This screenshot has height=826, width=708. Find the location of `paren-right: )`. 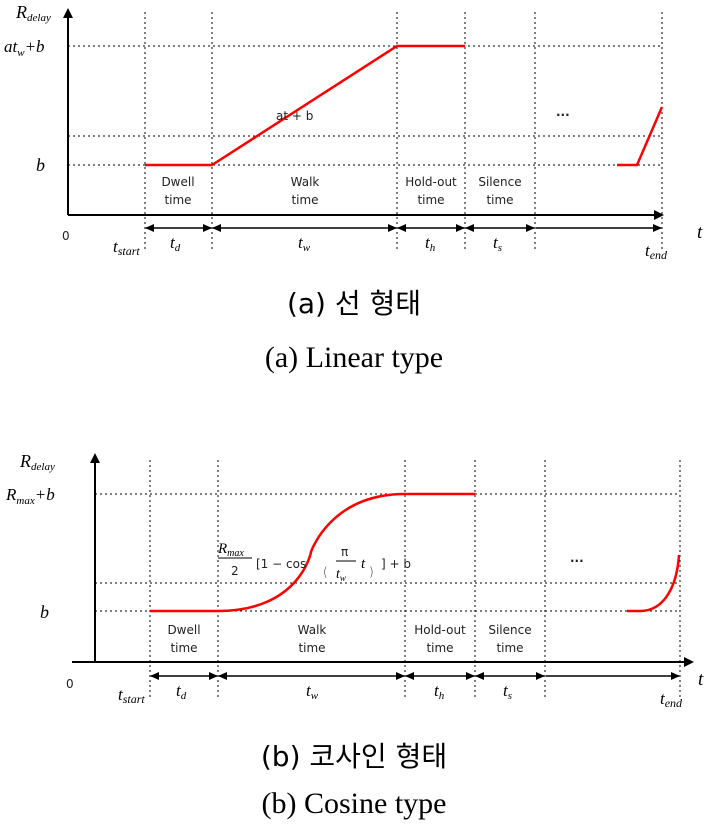

paren-right: ) is located at coordinates (371, 572).